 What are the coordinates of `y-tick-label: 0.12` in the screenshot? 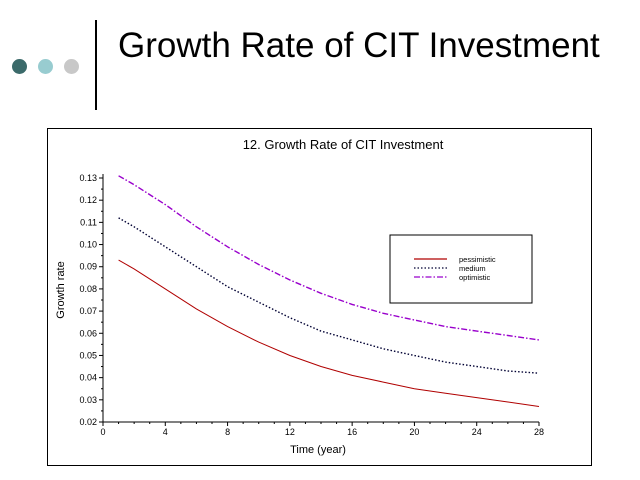 It's located at (88, 200).